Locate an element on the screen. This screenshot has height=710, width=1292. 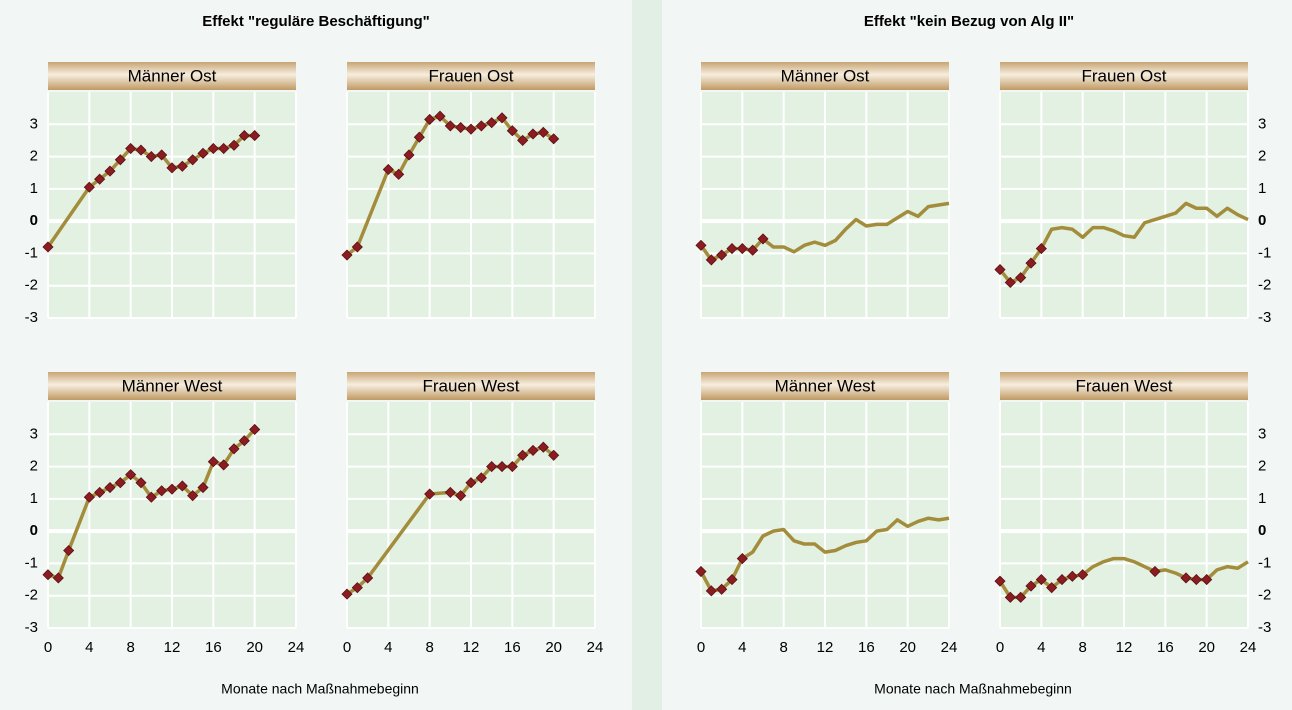
y-tick-label: -3 is located at coordinates (1264, 627).